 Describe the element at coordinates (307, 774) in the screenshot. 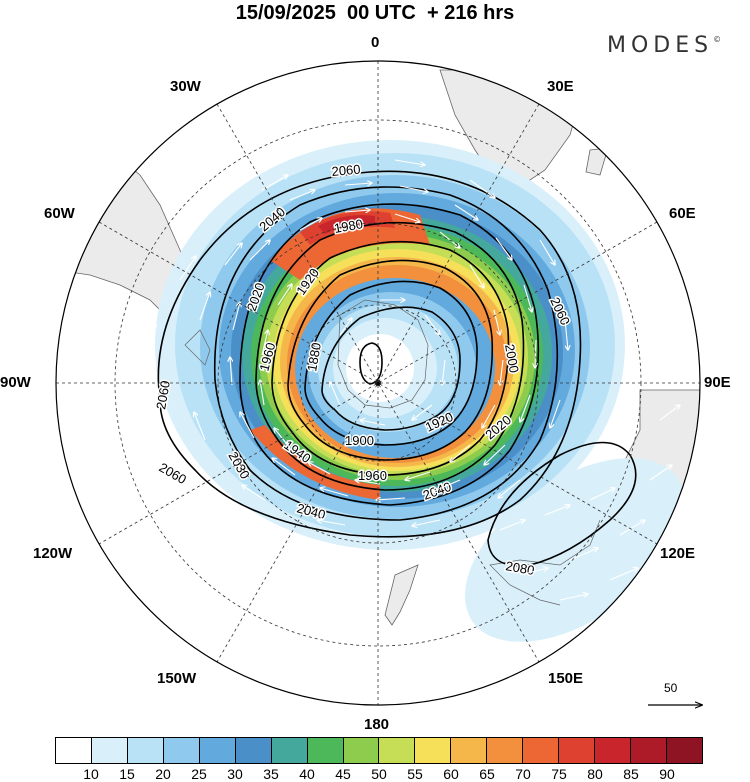

I see `colorbar-tick-label: 40` at that location.